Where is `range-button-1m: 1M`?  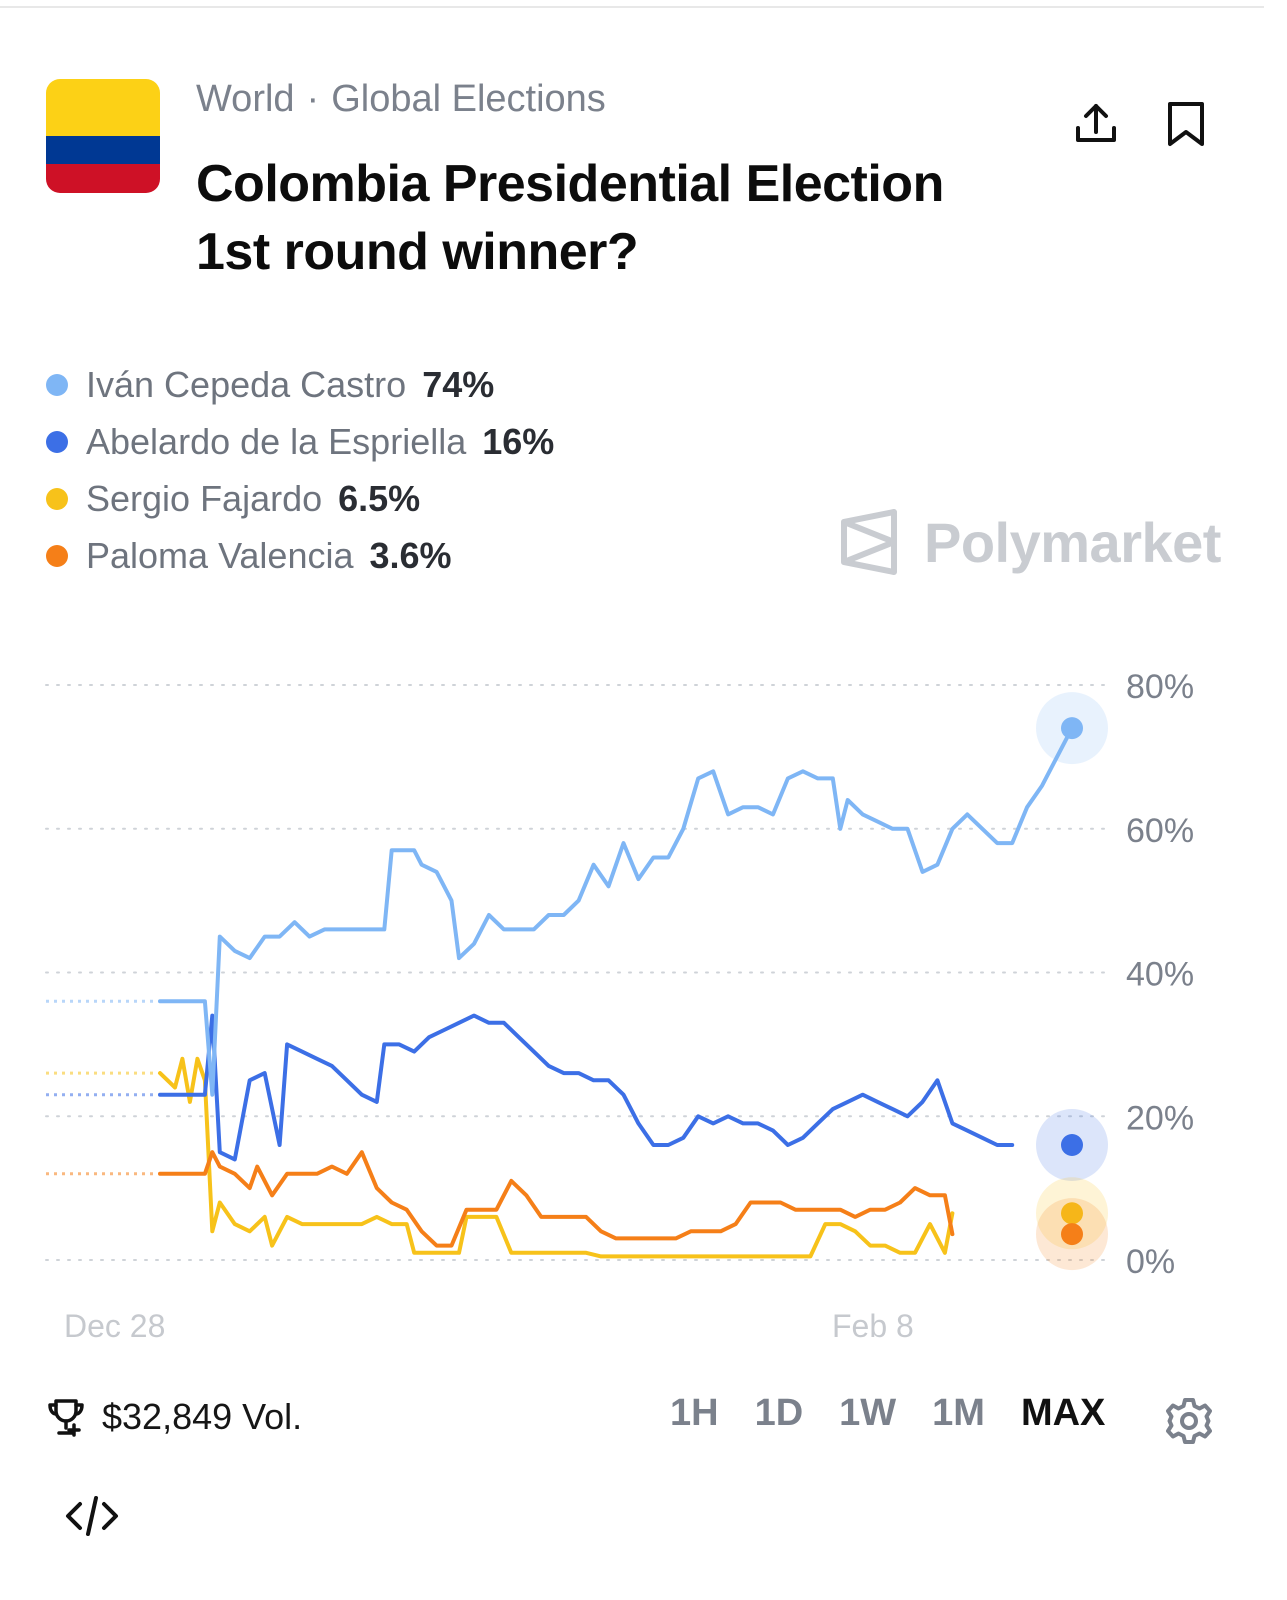 range-button-1m: 1M is located at coordinates (958, 1413).